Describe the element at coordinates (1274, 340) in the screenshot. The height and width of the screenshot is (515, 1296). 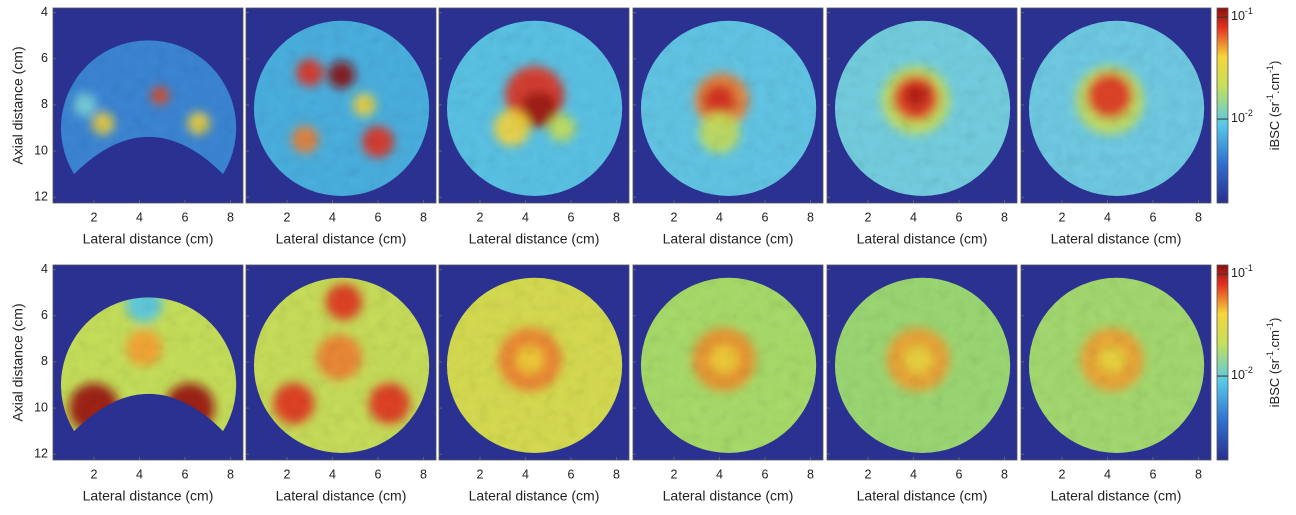
I see `label-text: .cm` at that location.